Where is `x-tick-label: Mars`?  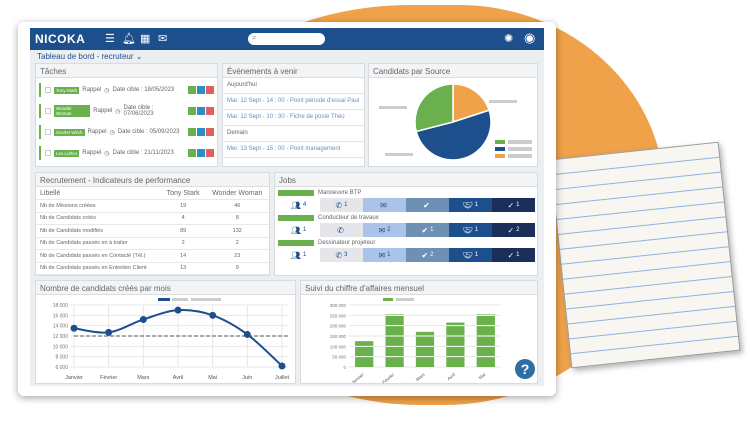
x-tick-label: Mars is located at coordinates (143, 378).